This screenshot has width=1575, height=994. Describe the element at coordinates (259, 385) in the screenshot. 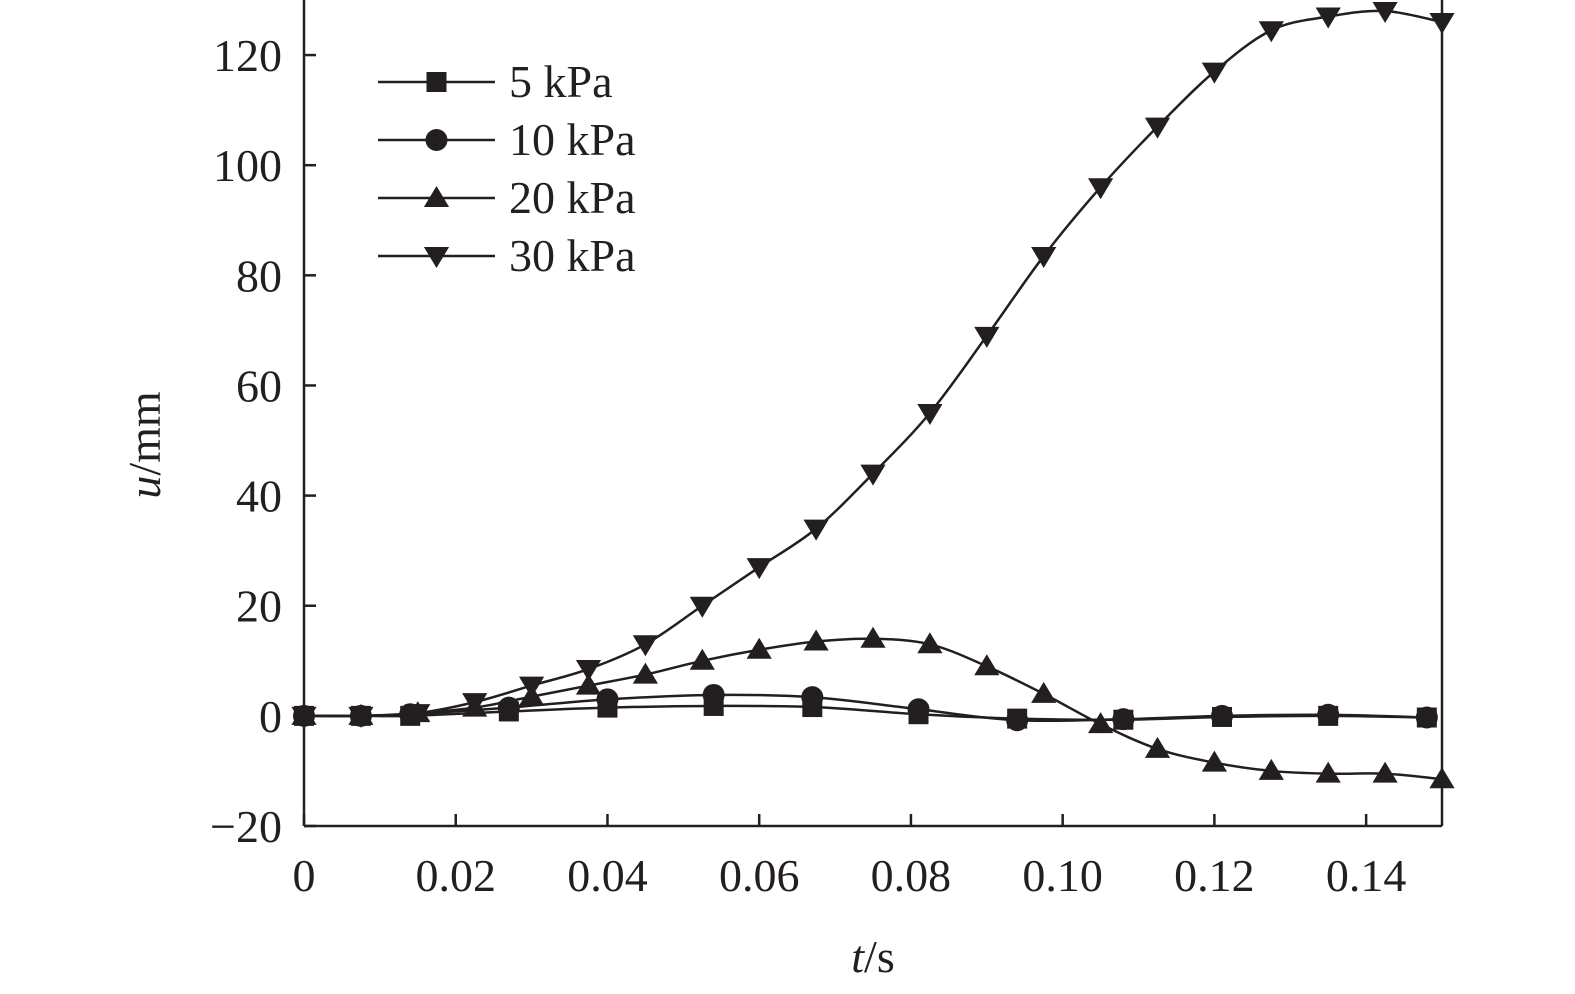

I see `y-tick-label: 60` at that location.